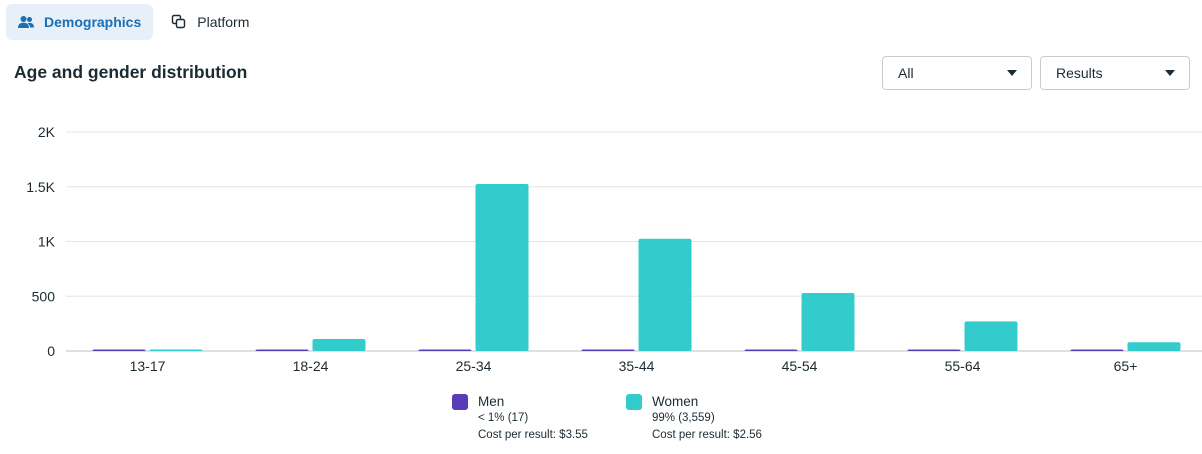 This screenshot has height=454, width=1202. Describe the element at coordinates (533, 435) in the screenshot. I see `legend-cost: Cost per result: $3.55` at that location.